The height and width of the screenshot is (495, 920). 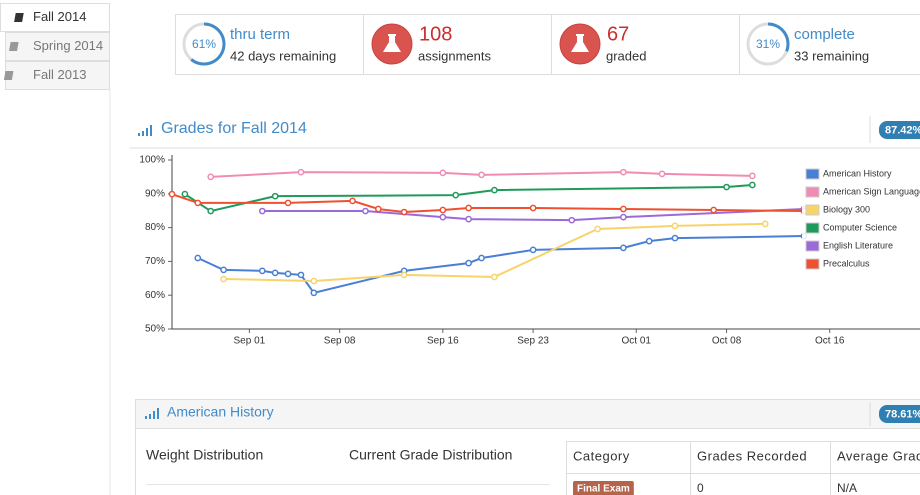 I want to click on panel-title: American History, so click(x=220, y=412).